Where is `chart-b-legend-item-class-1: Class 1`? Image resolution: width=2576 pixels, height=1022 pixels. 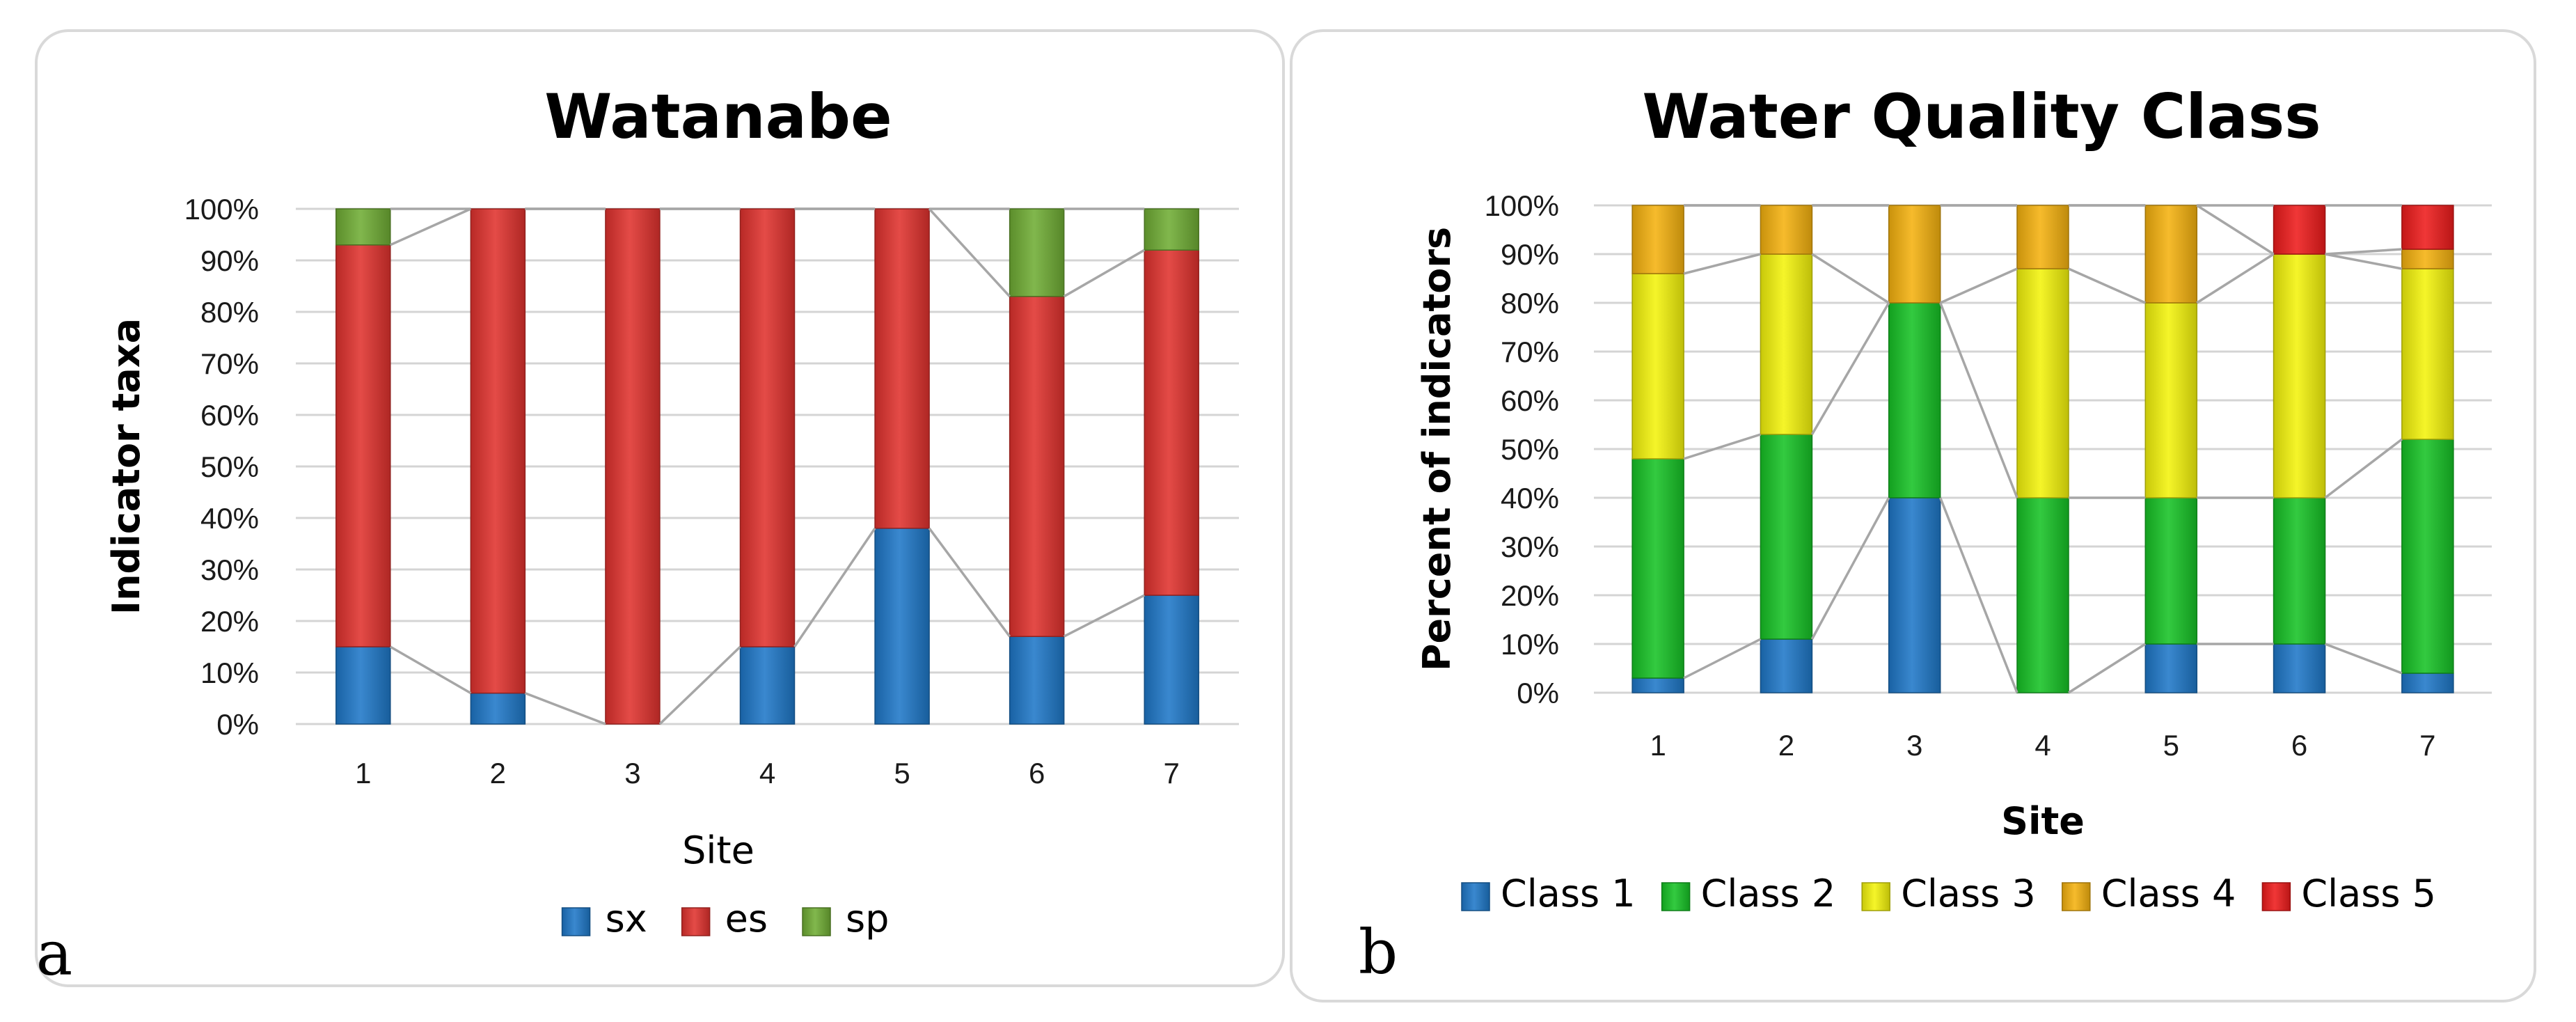 chart-b-legend-item-class-1: Class 1 is located at coordinates (1548, 893).